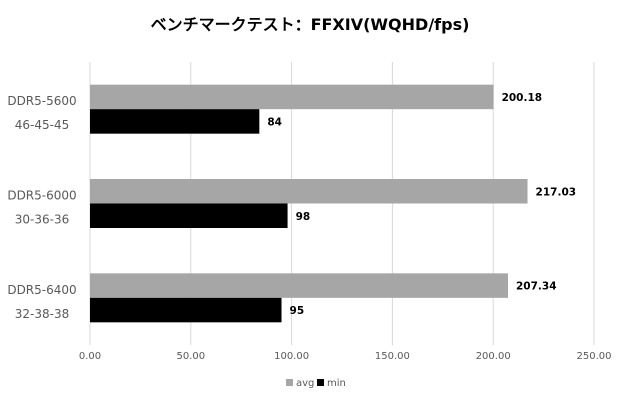  I want to click on data-label-avg: 207.34, so click(536, 287).